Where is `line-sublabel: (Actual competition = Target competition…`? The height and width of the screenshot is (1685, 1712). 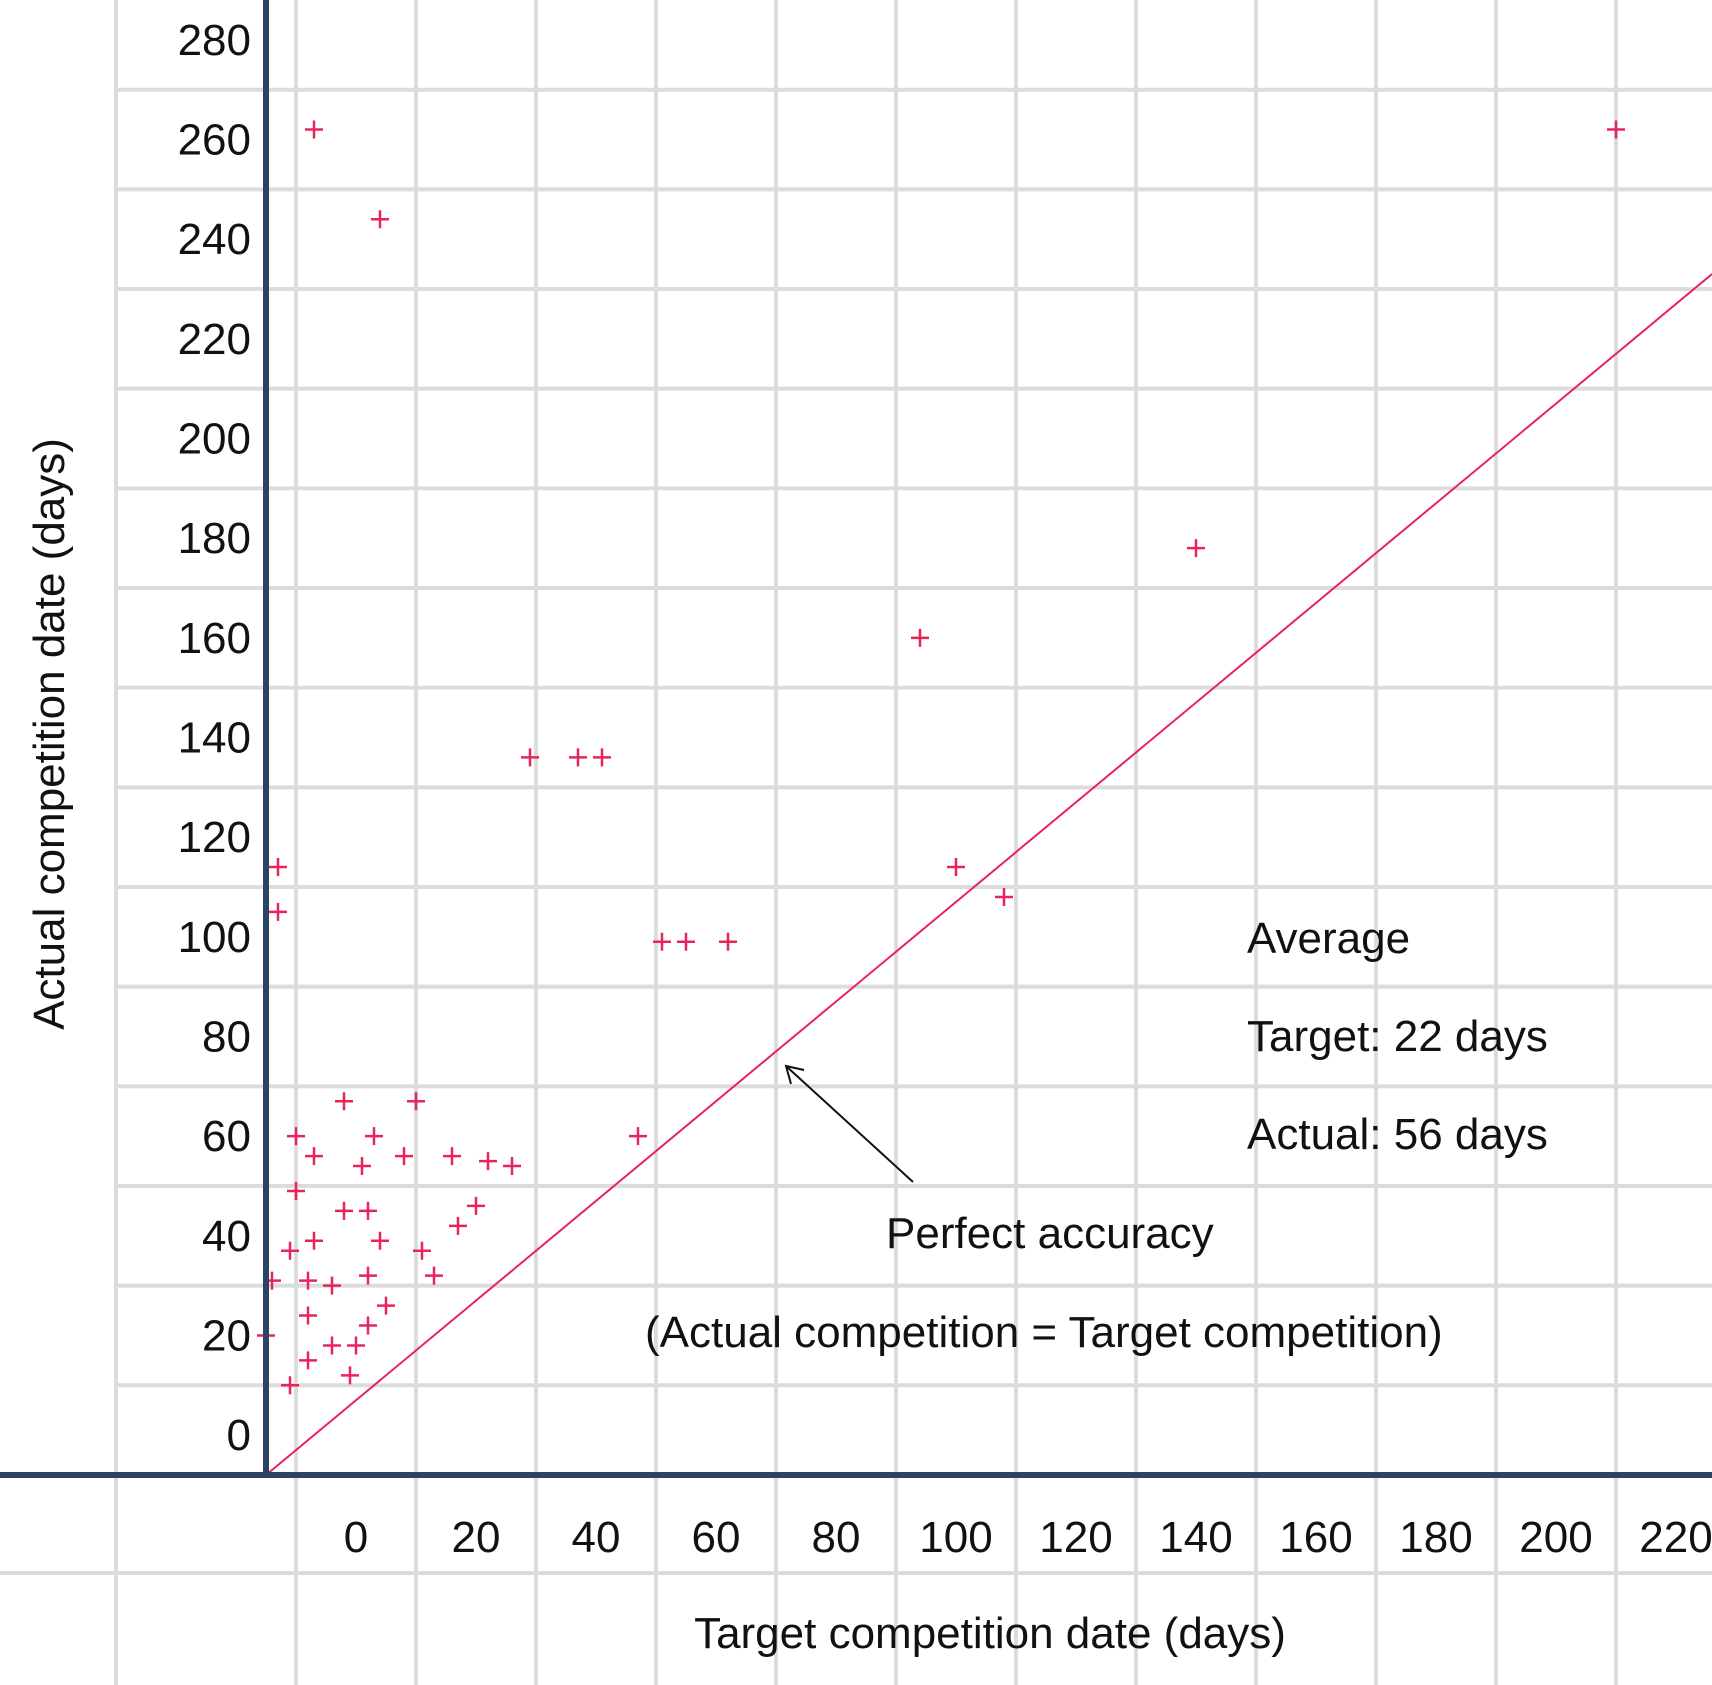 line-sublabel: (Actual competition = Target competition… is located at coordinates (1044, 1332).